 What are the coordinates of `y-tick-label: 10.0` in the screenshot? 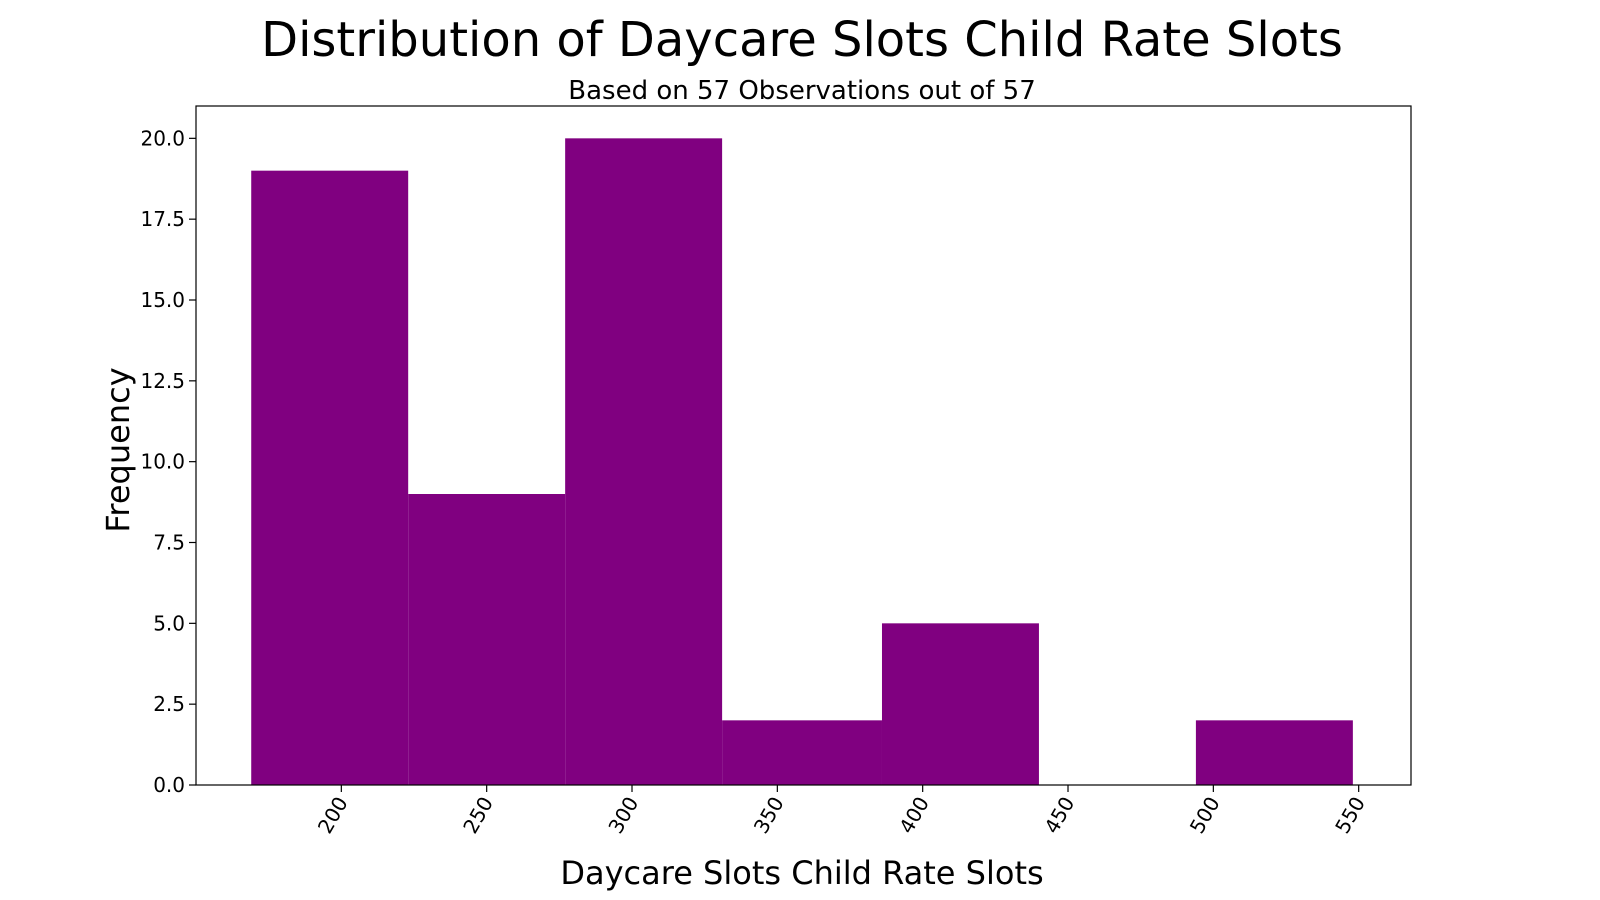 It's located at (162, 462).